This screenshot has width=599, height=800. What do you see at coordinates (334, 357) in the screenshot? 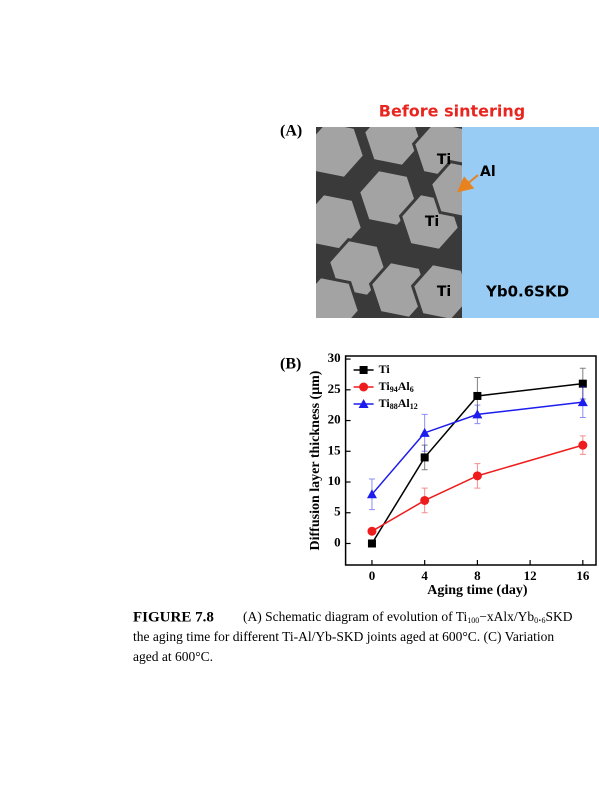
I see `y-tick-label: 30` at bounding box center [334, 357].